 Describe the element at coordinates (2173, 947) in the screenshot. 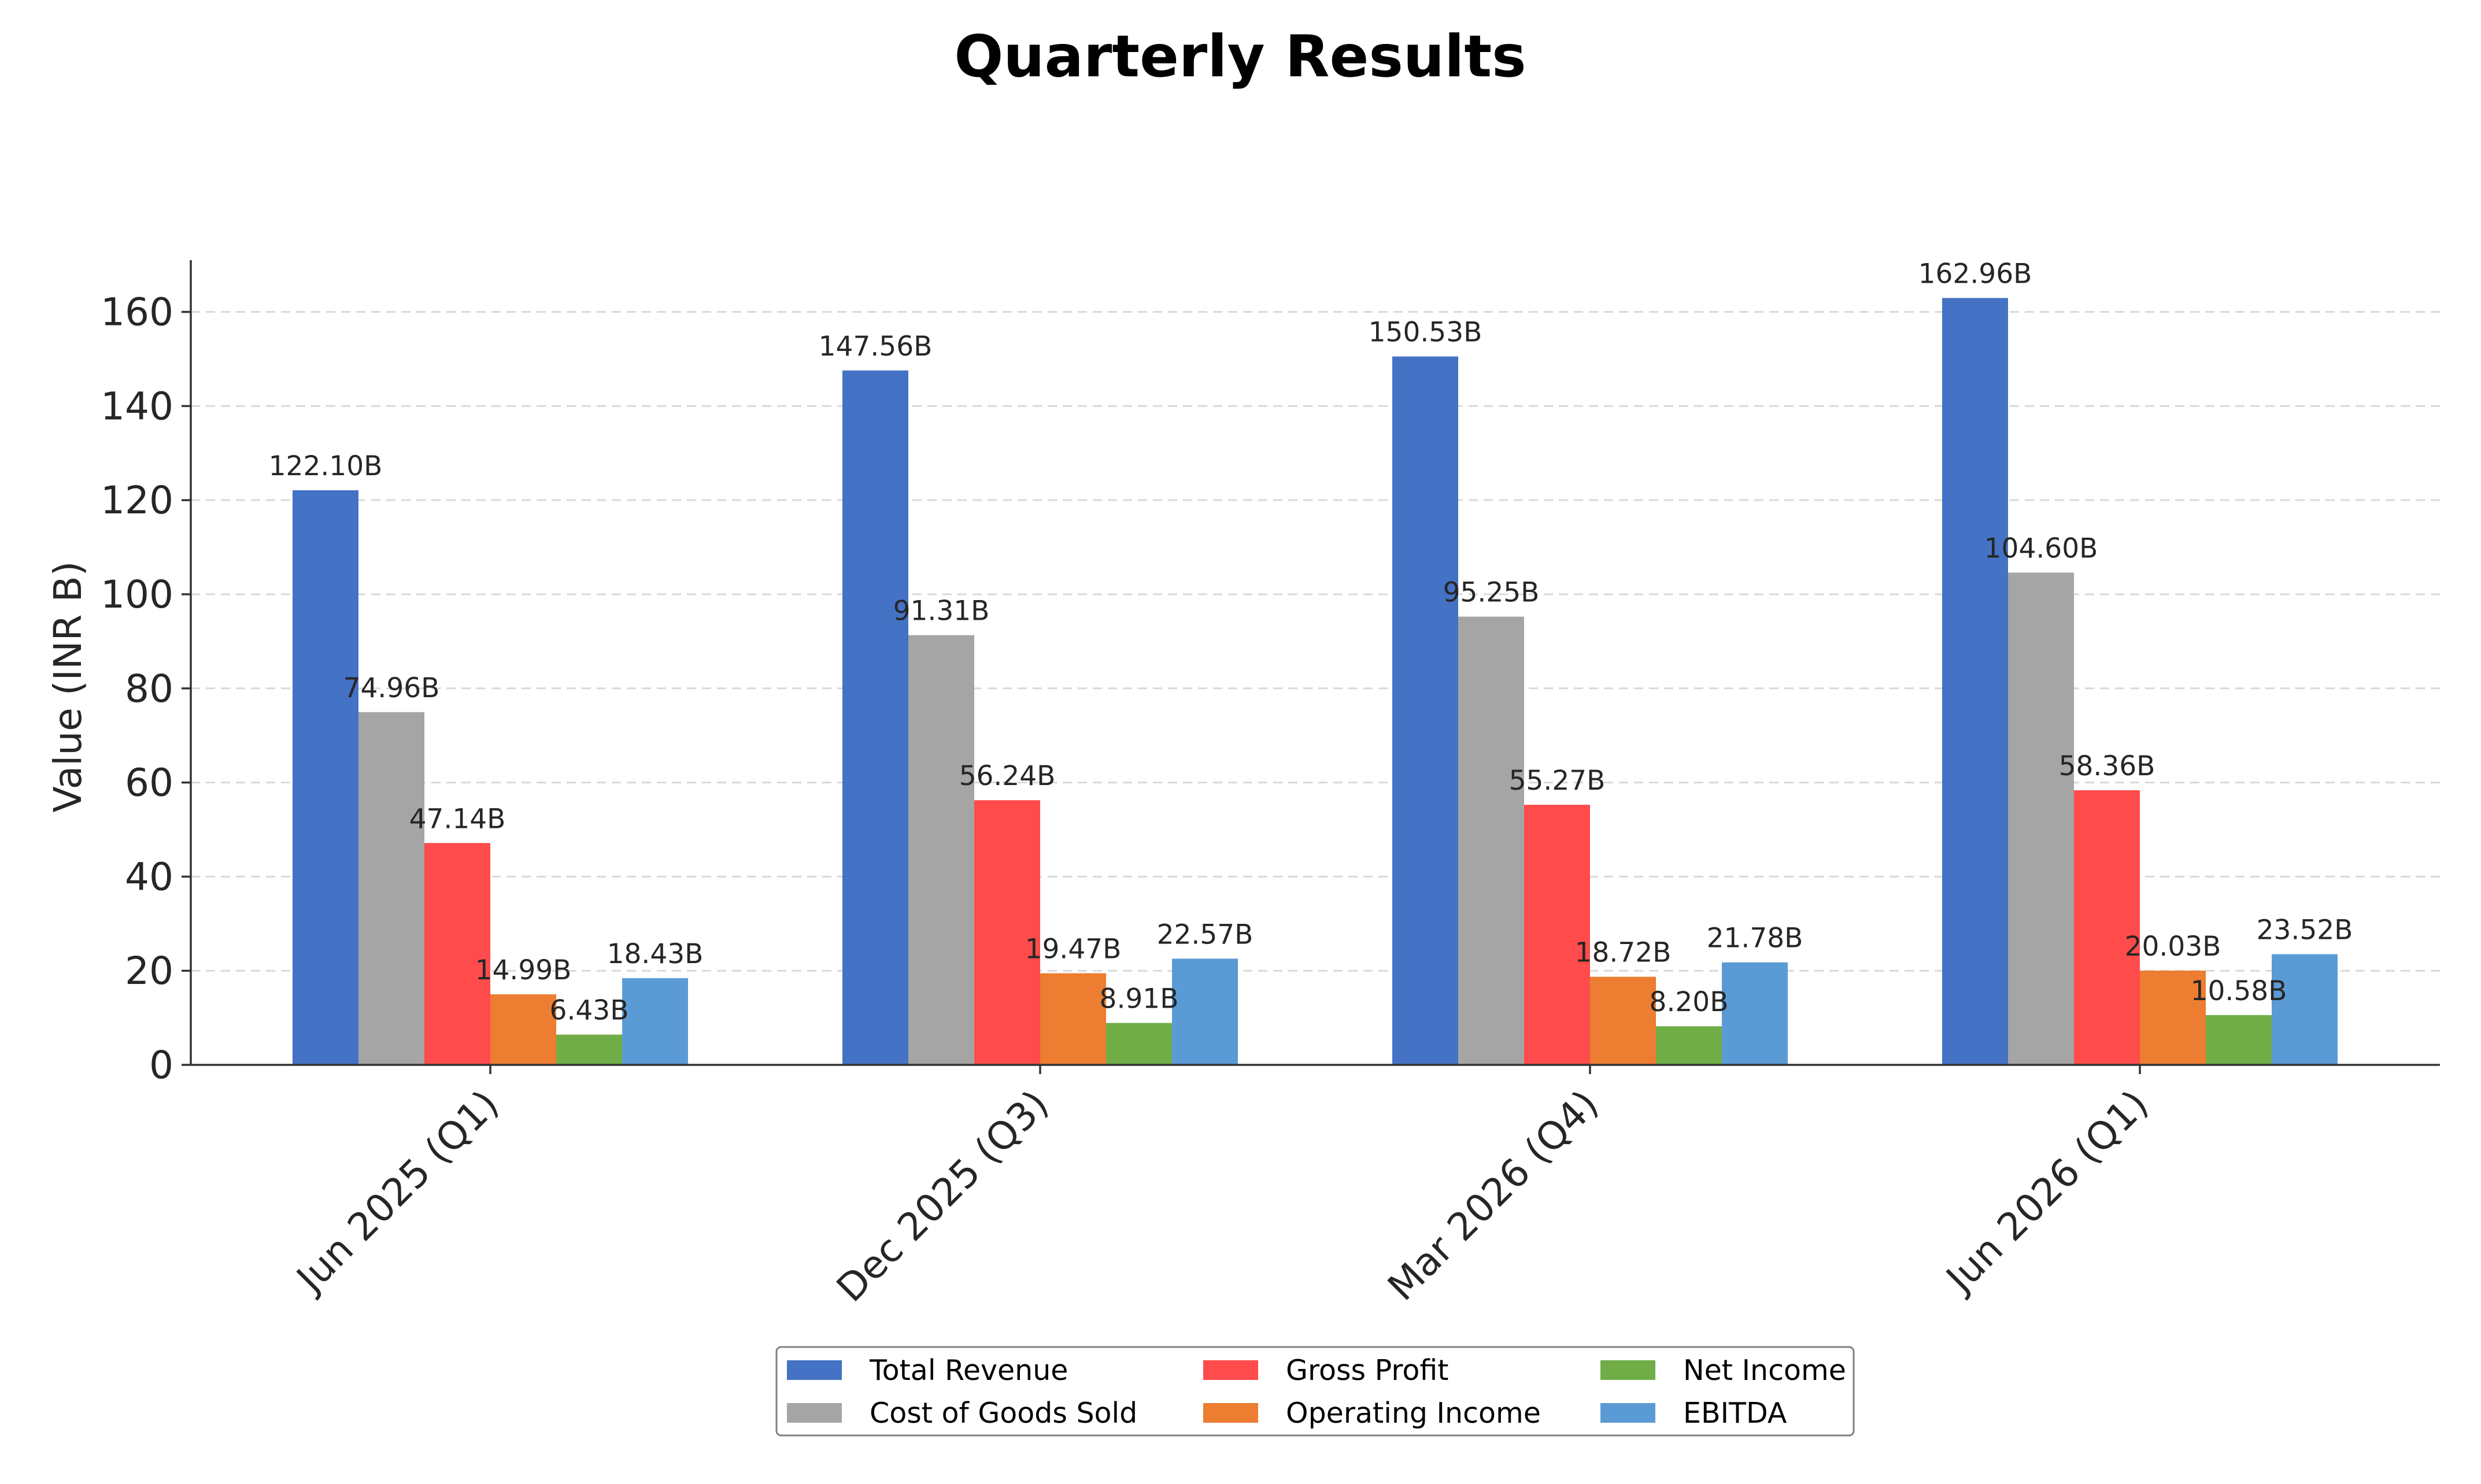

I see `data-label: 20.03B` at that location.